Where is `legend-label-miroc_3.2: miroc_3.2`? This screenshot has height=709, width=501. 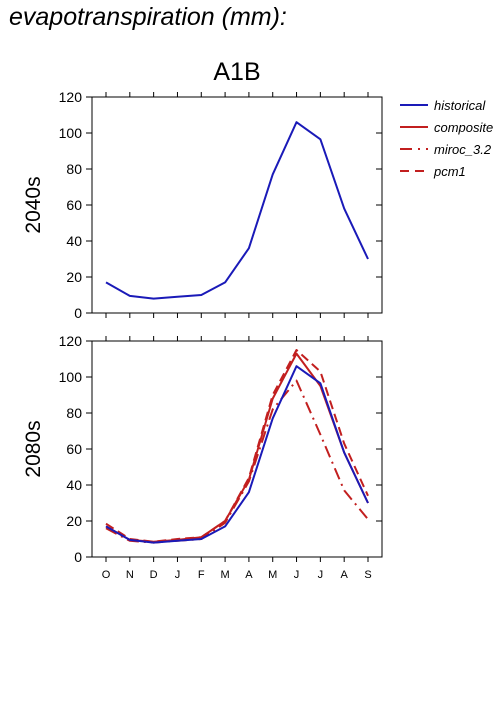
legend-label-miroc_3.2: miroc_3.2 is located at coordinates (463, 149).